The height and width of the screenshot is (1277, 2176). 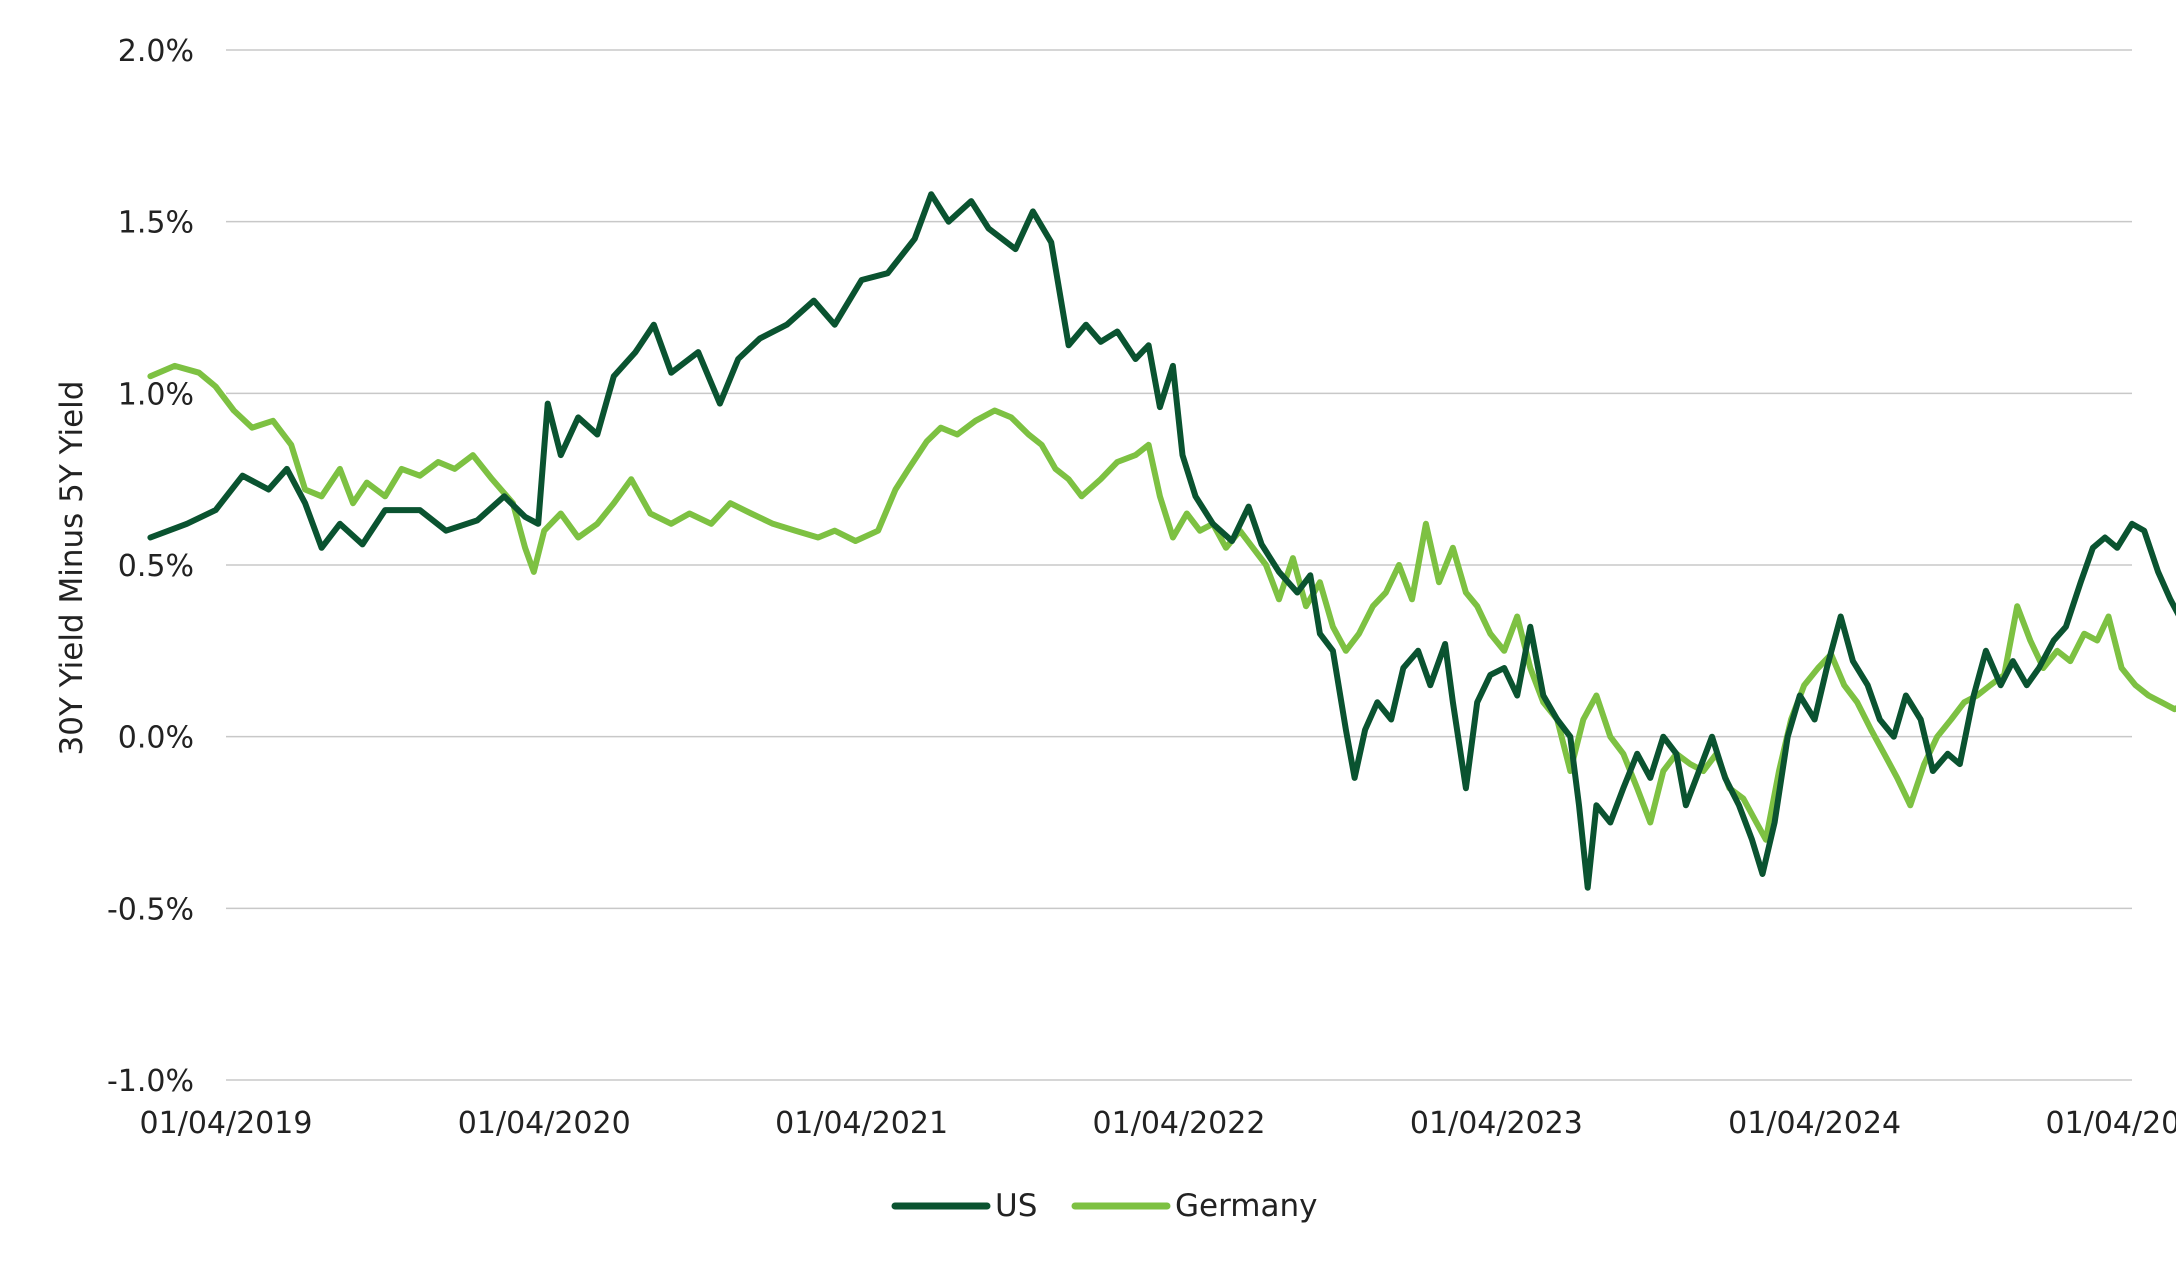 I want to click on x-tick-label: 01/04/2025, so click(x=2111, y=1123).